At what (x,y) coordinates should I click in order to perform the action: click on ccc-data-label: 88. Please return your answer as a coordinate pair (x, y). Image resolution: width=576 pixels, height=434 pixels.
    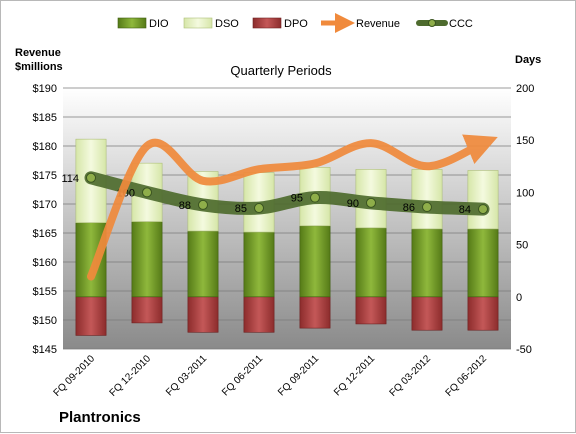
    Looking at the image, I should click on (185, 206).